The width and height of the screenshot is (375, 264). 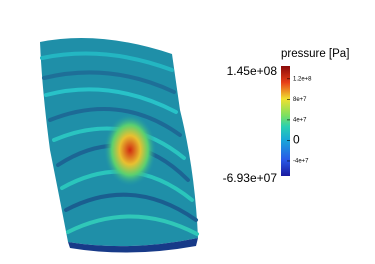 I want to click on colorbar-min-label: -6.93e+07, so click(x=250, y=178).